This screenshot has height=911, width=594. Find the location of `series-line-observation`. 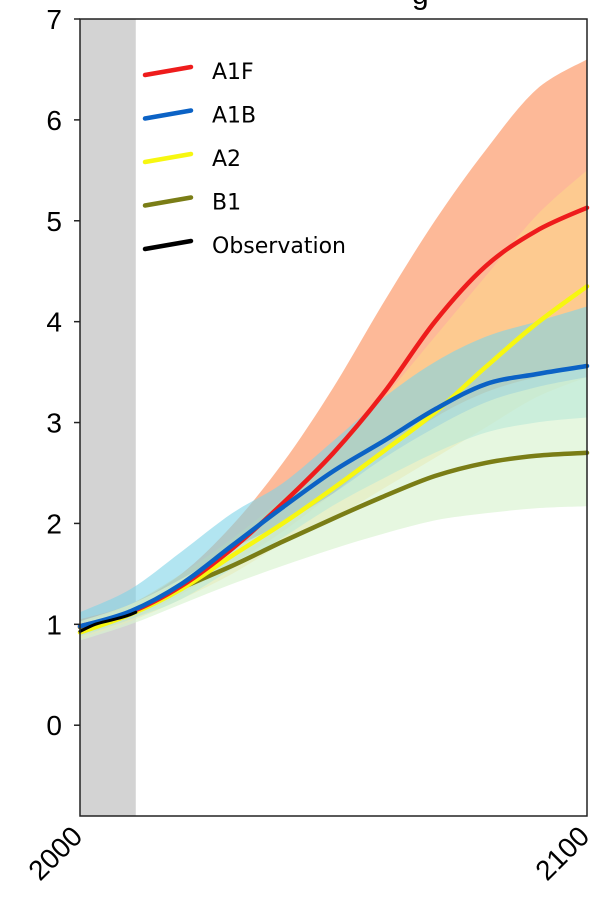

series-line-observation is located at coordinates (108, 621).